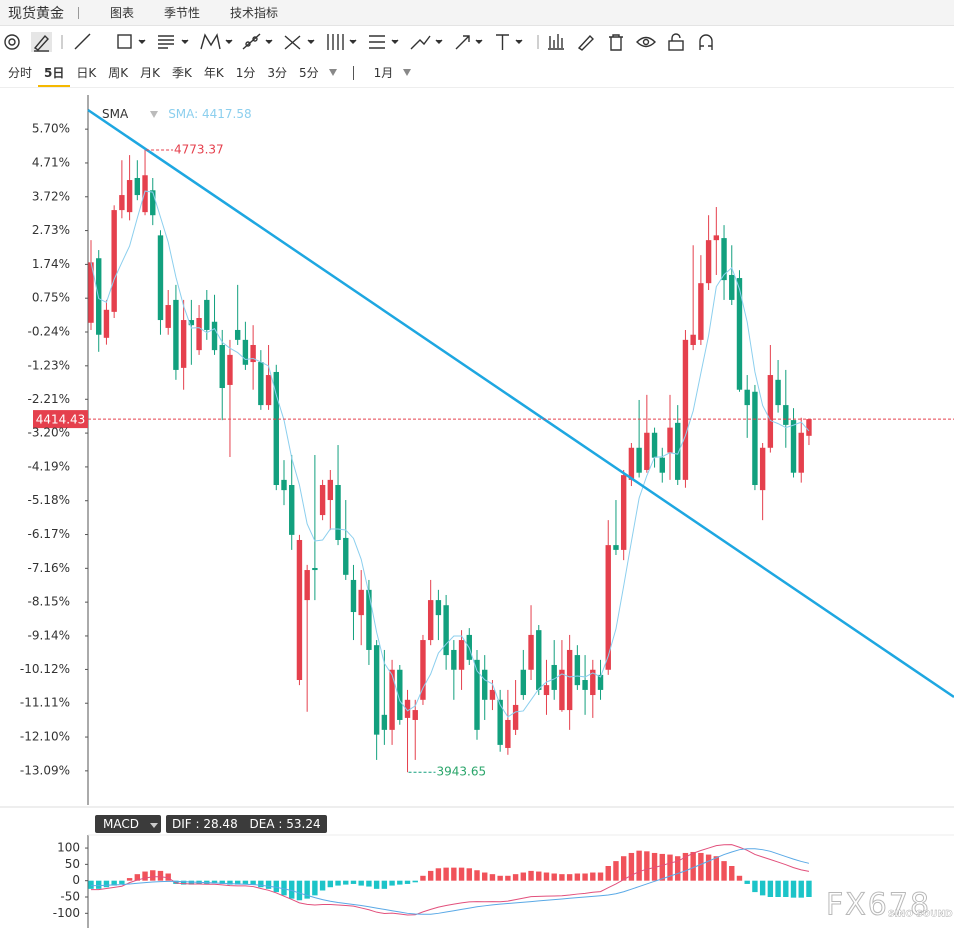  I want to click on y-tick-label: -4.19%, so click(49, 466).